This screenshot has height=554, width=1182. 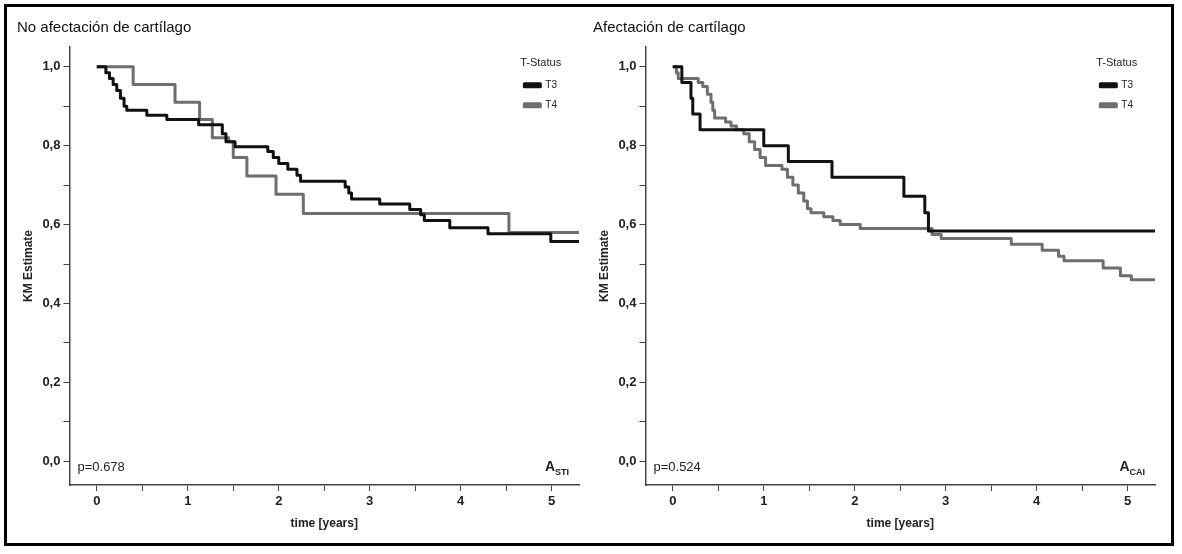 What do you see at coordinates (104, 27) in the screenshot?
I see `chart-title: No afectación de cartílago` at bounding box center [104, 27].